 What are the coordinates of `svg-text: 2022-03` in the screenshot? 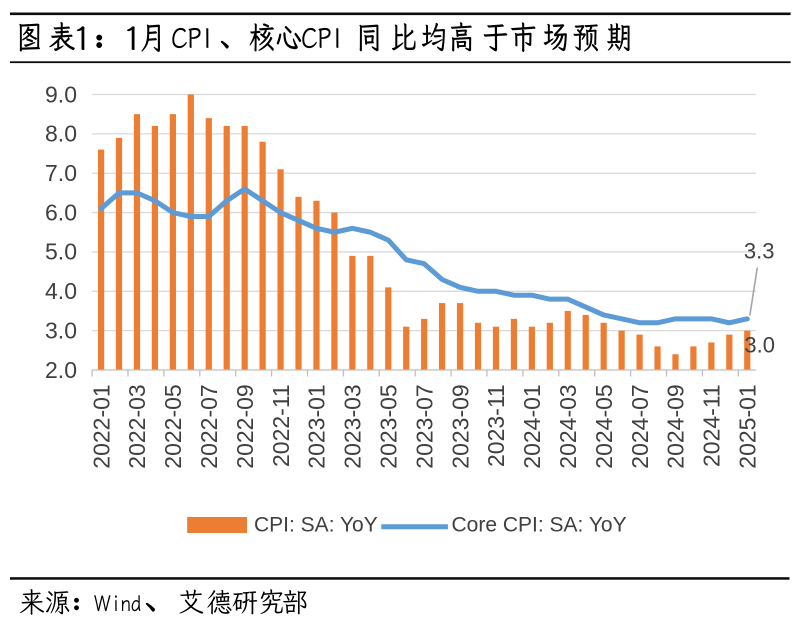 It's located at (137, 426).